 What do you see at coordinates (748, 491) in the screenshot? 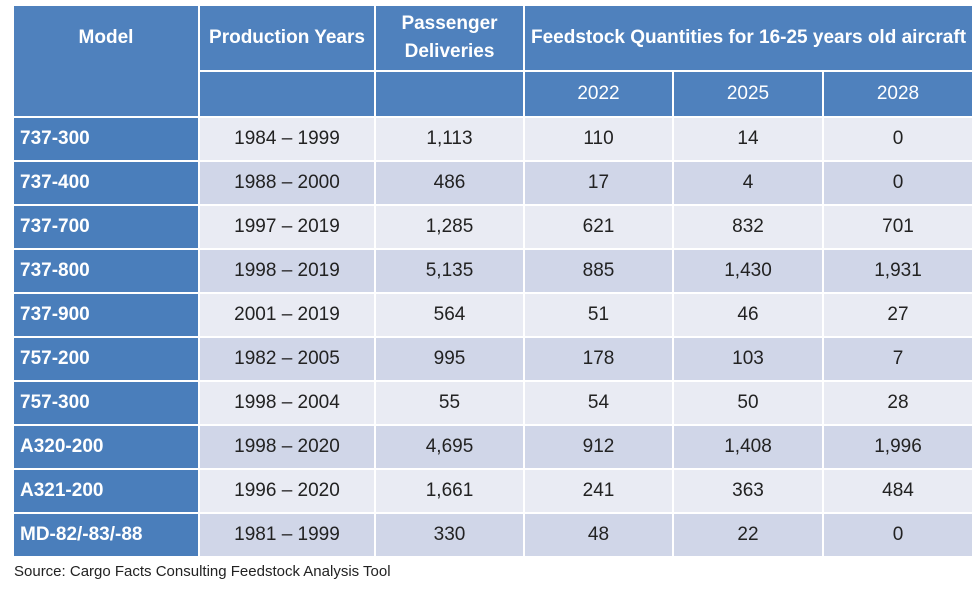
I see `feedstock-2025-cell: 363` at bounding box center [748, 491].